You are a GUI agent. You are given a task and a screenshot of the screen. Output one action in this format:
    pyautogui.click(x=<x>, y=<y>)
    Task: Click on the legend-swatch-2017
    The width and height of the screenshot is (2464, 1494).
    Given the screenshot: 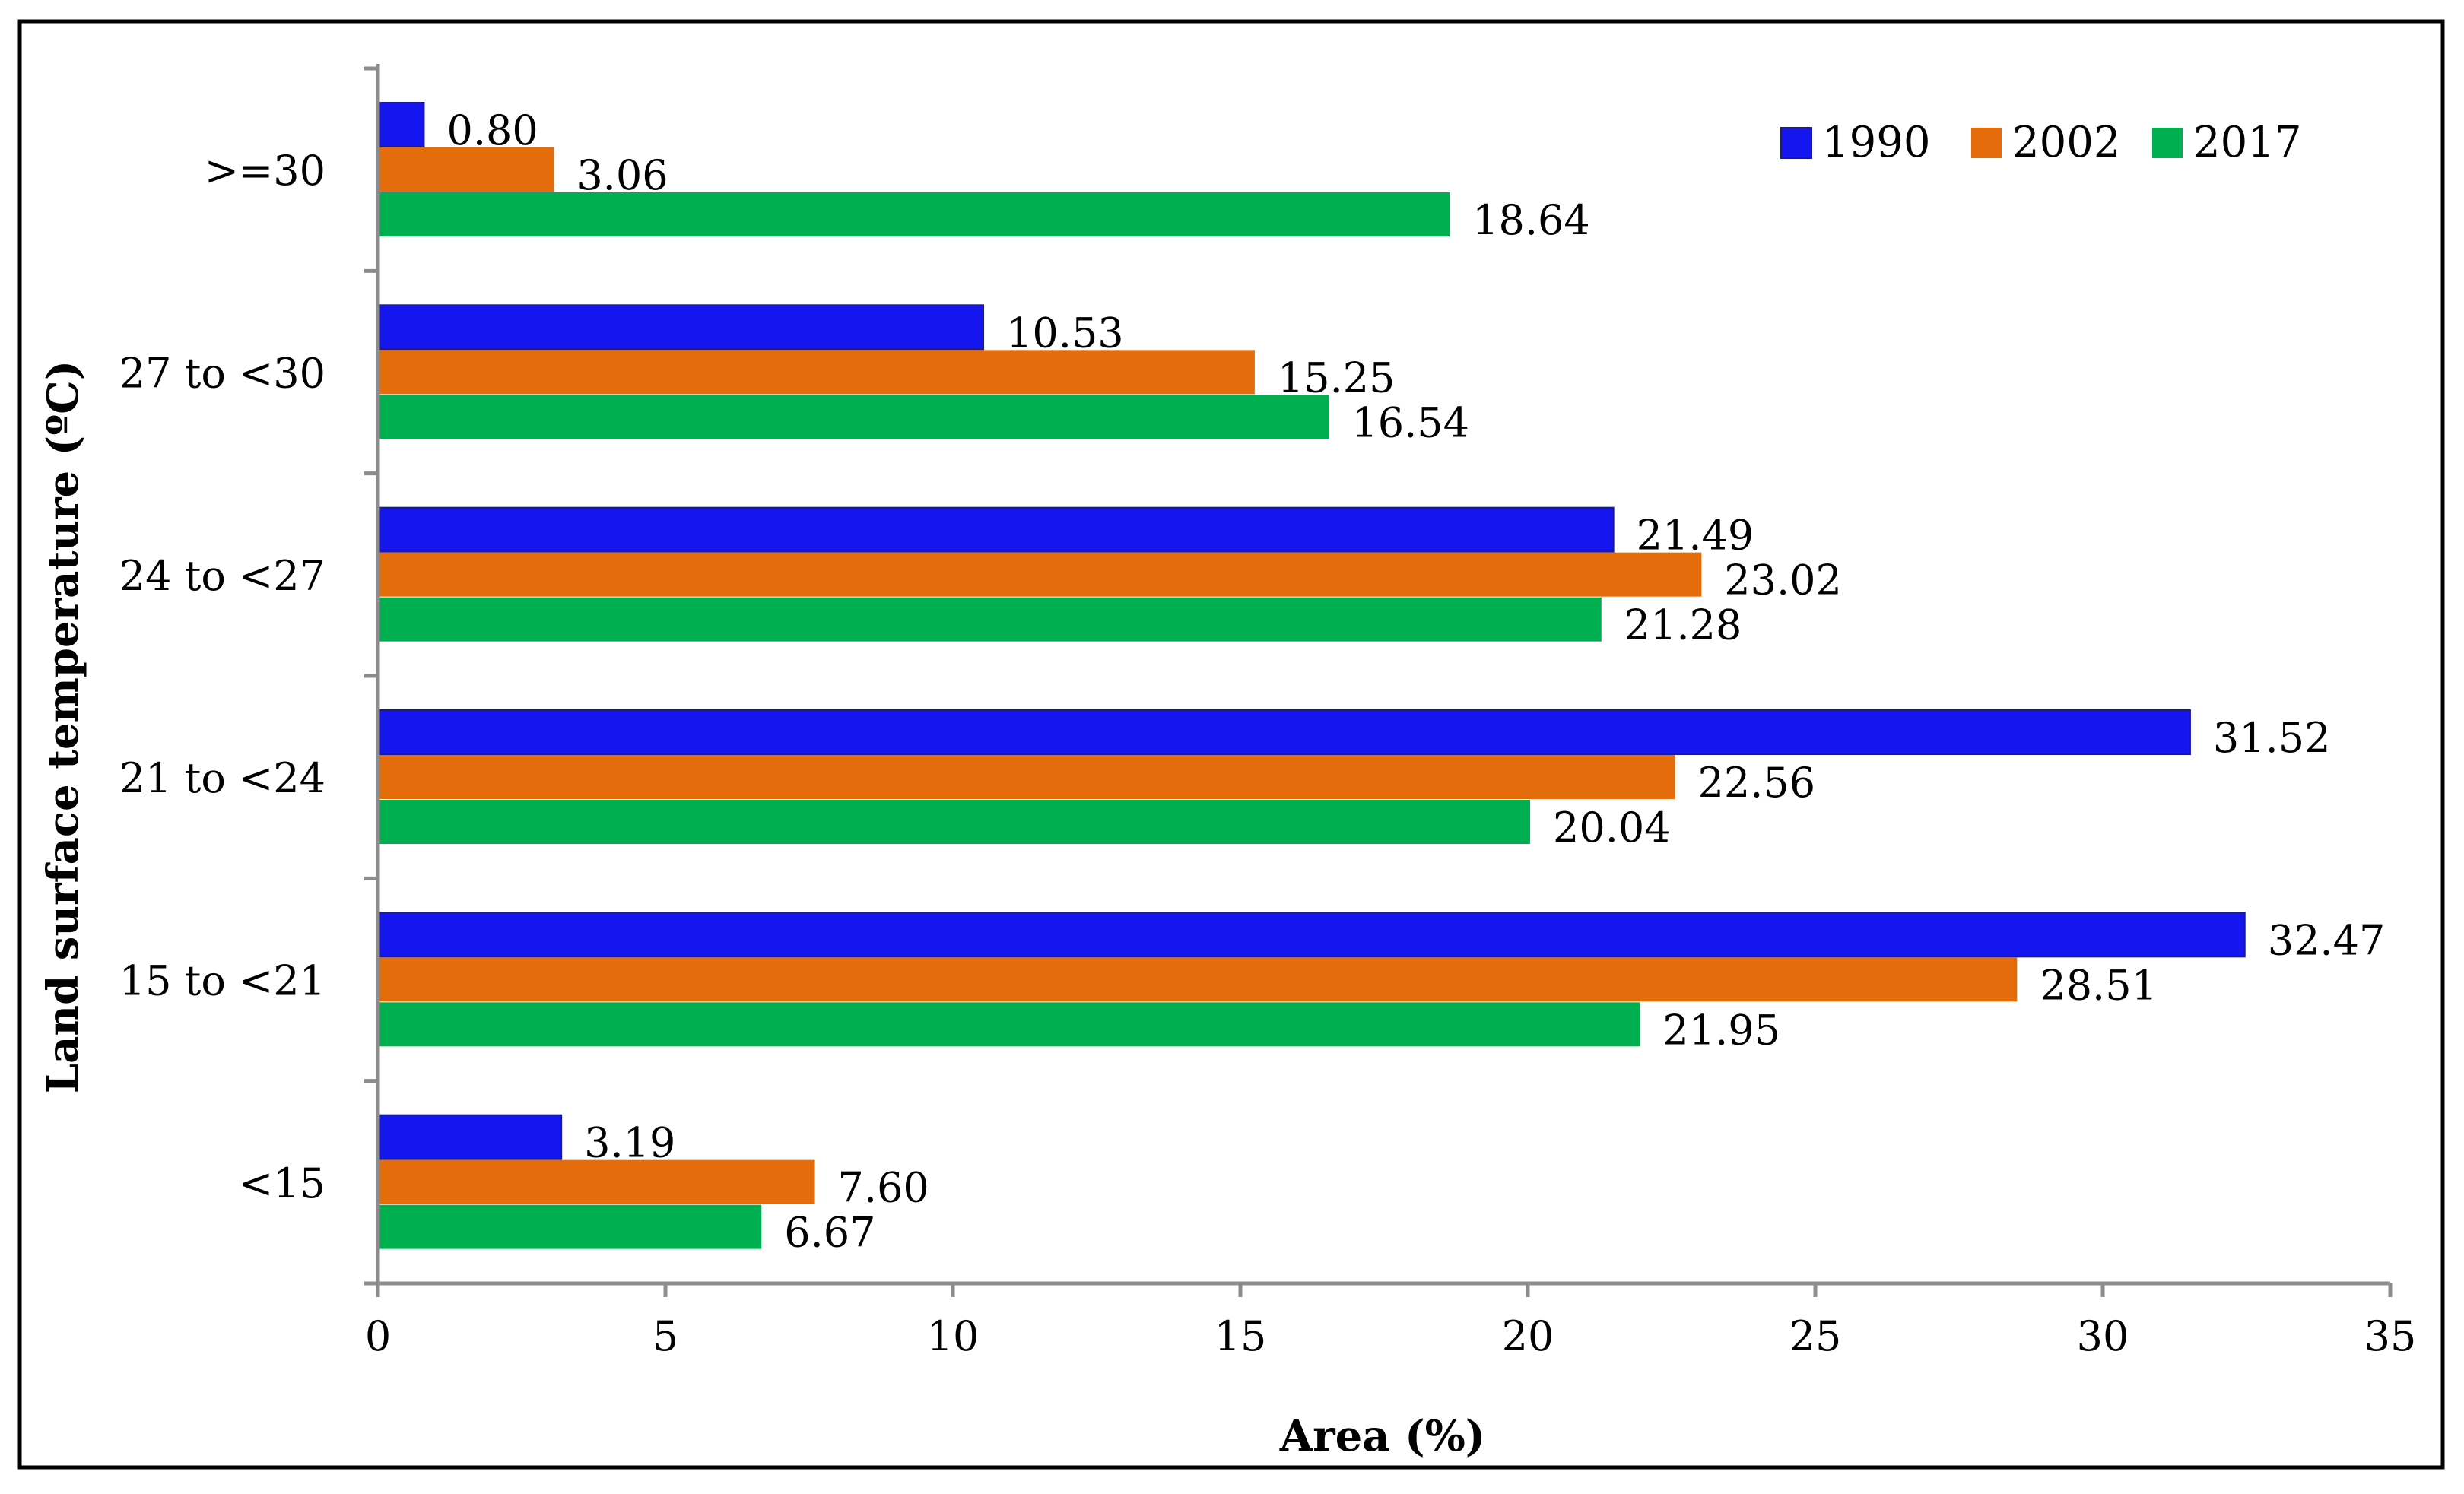 What is the action you would take?
    pyautogui.click(x=2167, y=143)
    